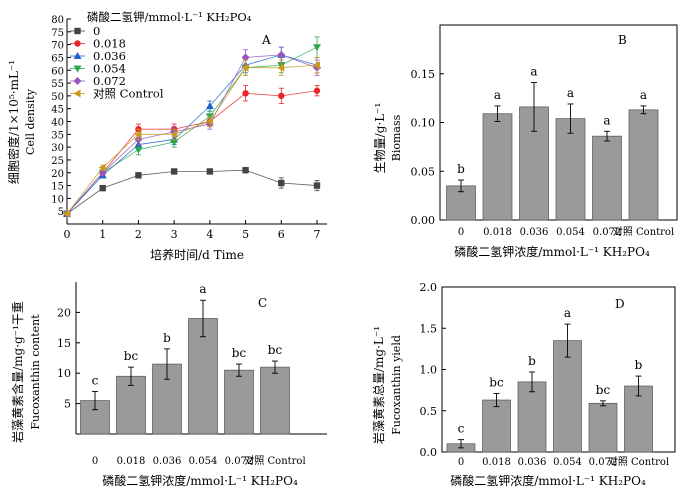 The width and height of the screenshot is (700, 492). Describe the element at coordinates (192, 230) in the screenshot. I see `panel-a-x-ticks: 0 1 2 3 4 5 6 7` at that location.